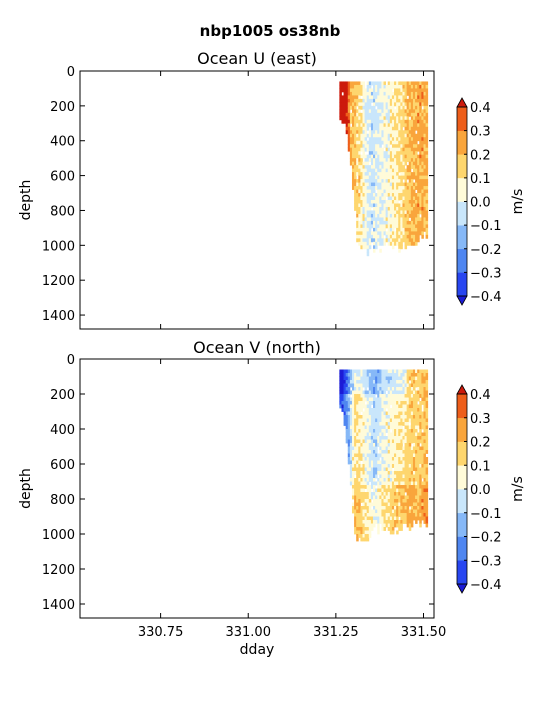  I want to click on colorbar-tick-label: −0.2, so click(486, 538).